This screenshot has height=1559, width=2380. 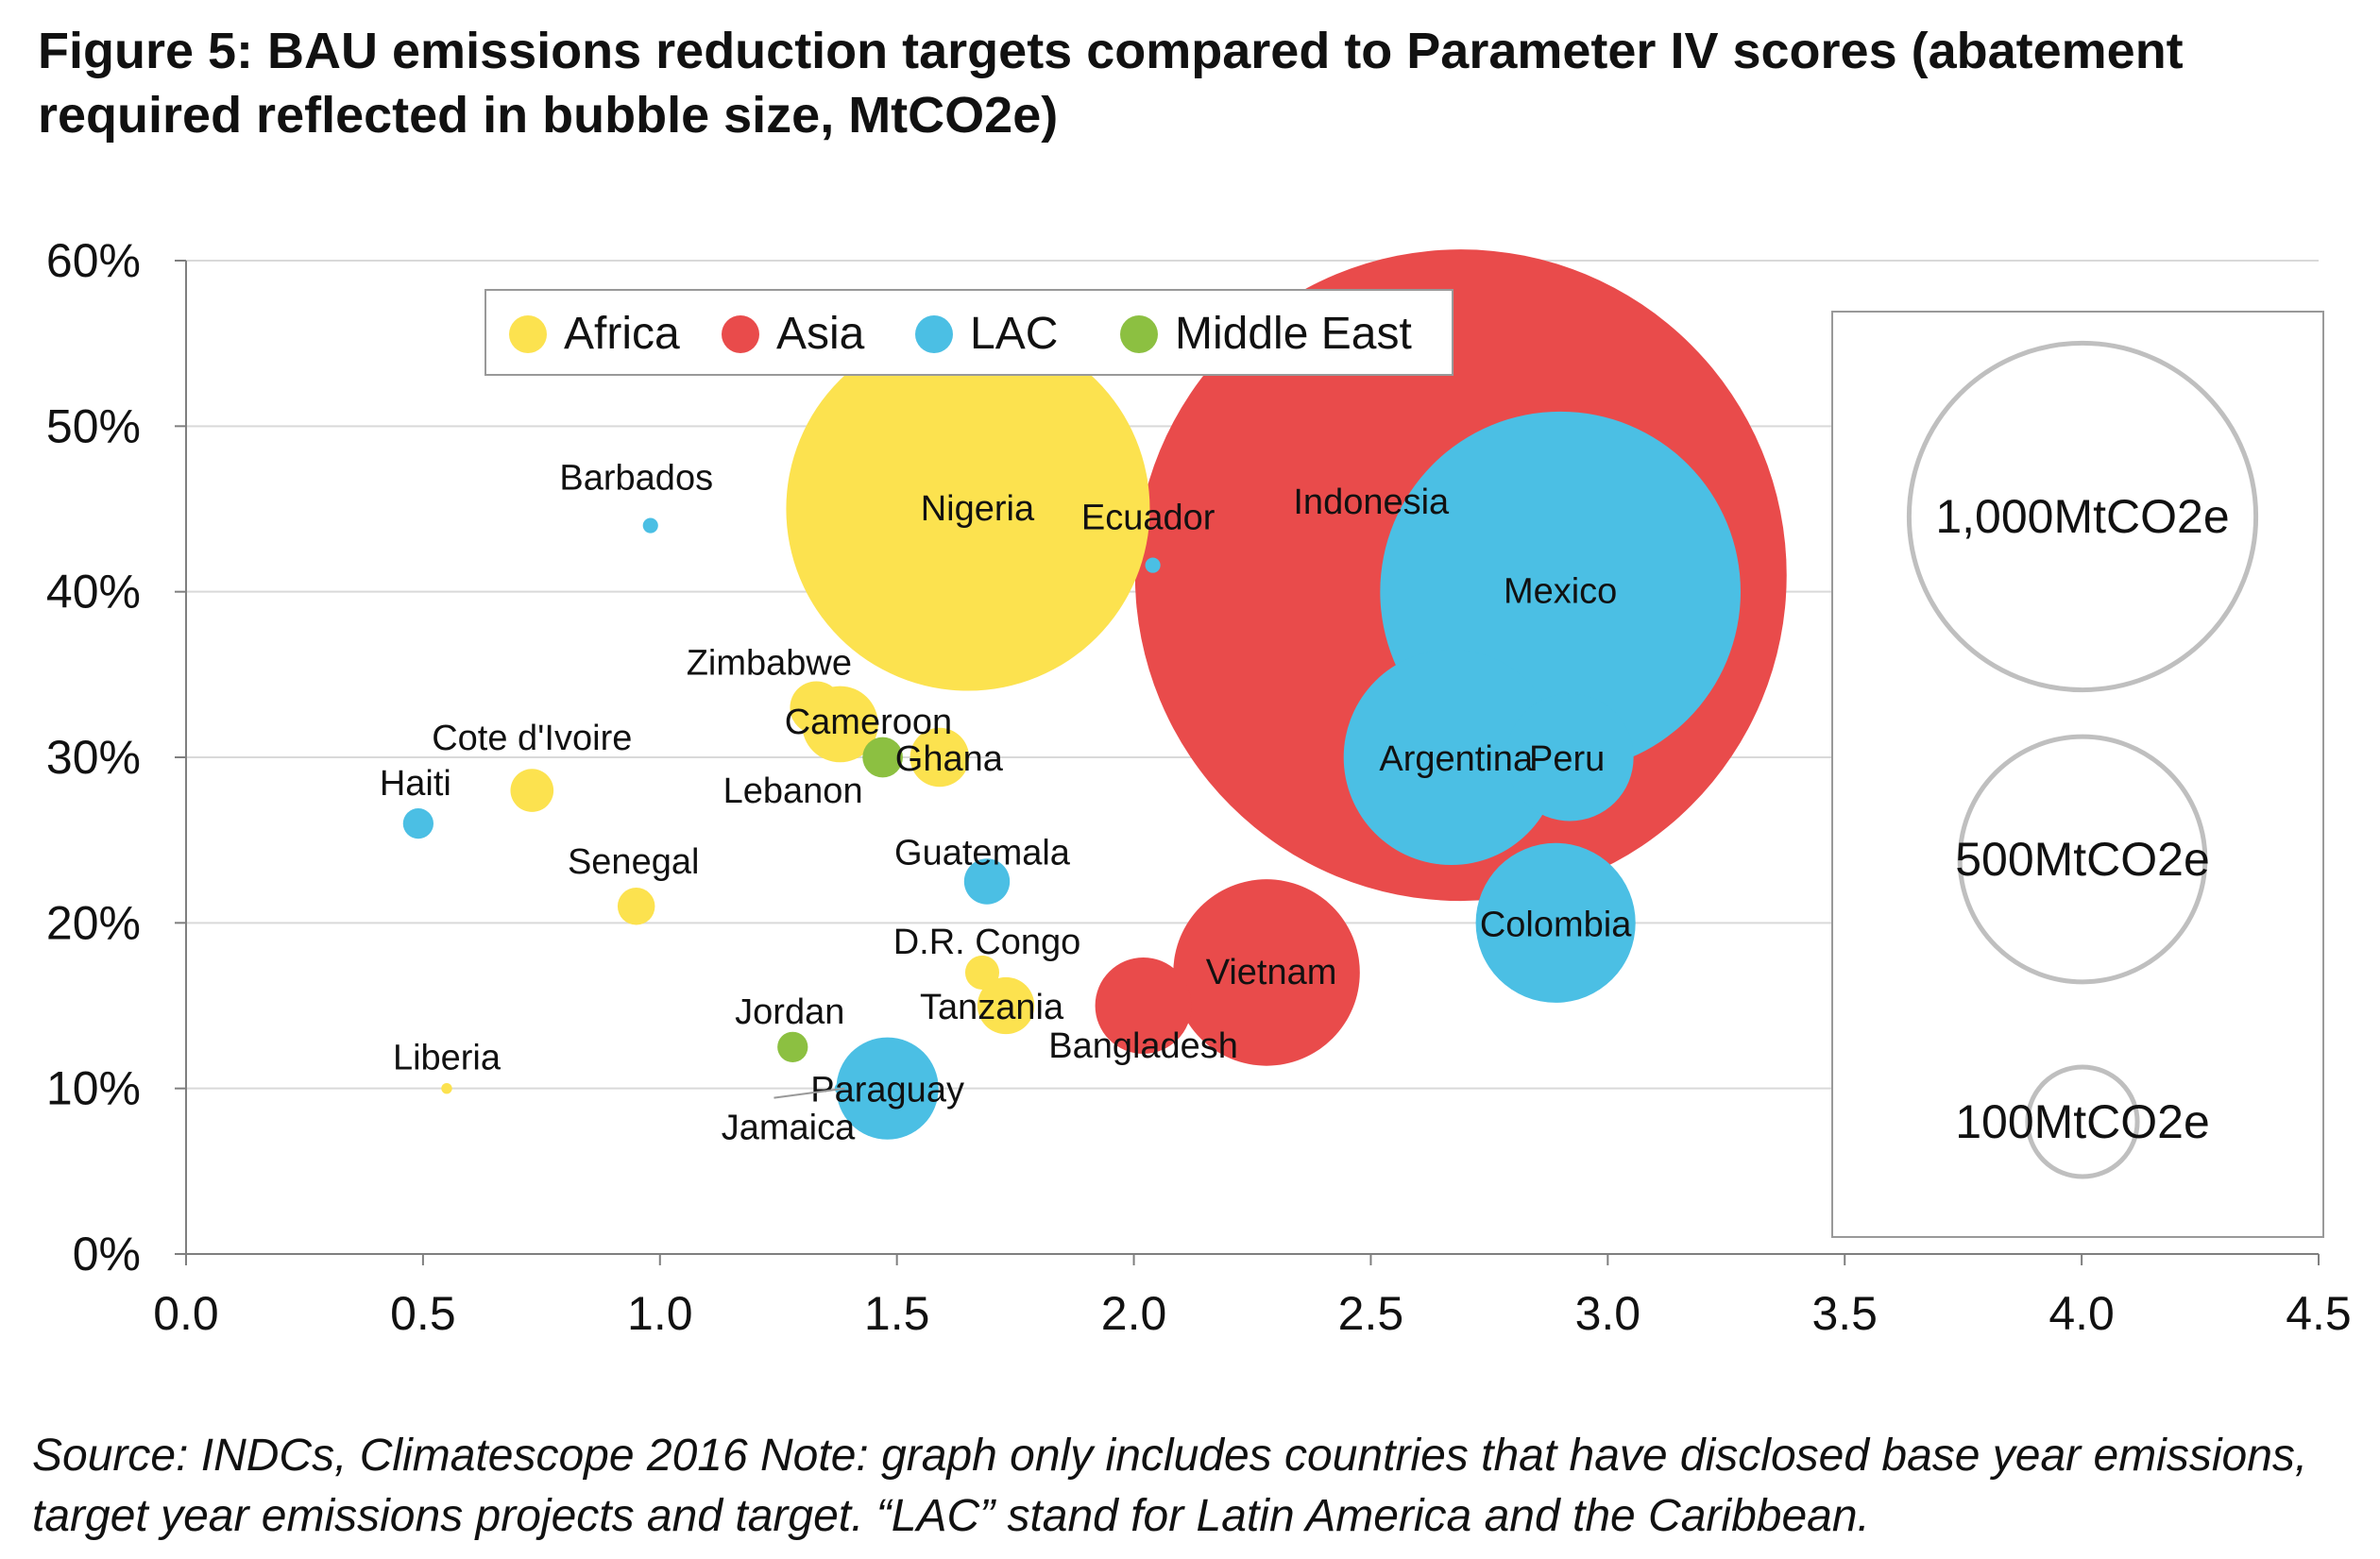 I want to click on point-label: Peru, so click(x=1567, y=759).